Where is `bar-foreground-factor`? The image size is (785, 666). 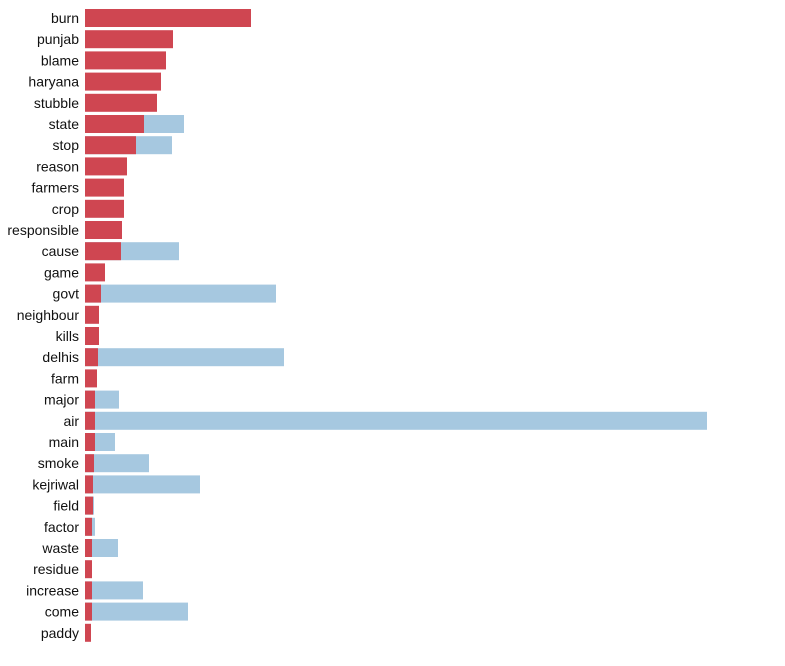
bar-foreground-factor is located at coordinates (88, 526).